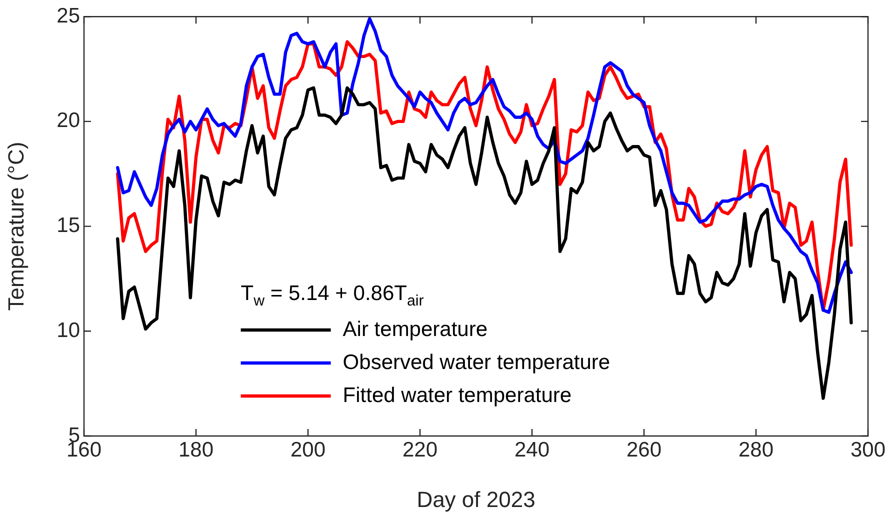  What do you see at coordinates (68, 120) in the screenshot?
I see `y-tick-label: 20` at bounding box center [68, 120].